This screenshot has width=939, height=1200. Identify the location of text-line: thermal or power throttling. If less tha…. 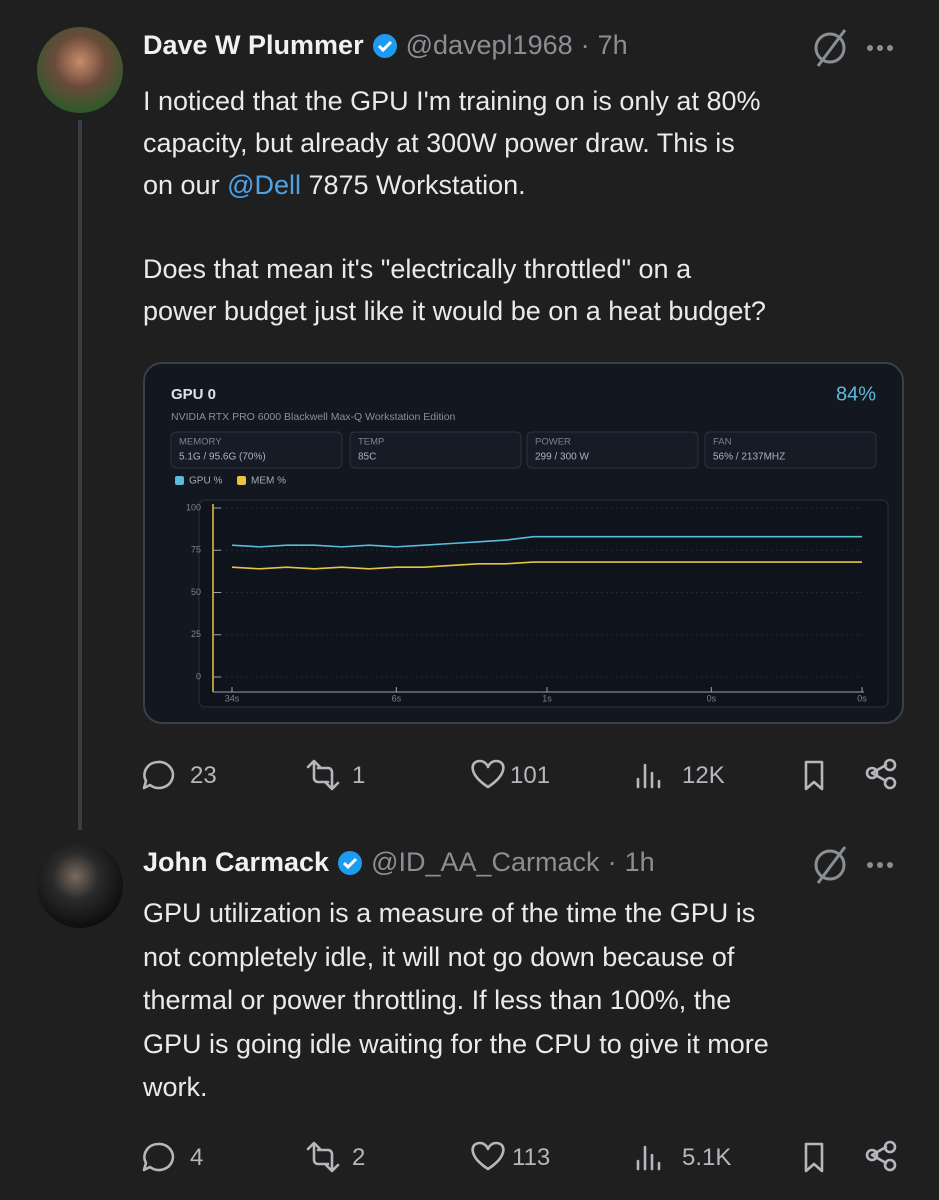
(437, 1000).